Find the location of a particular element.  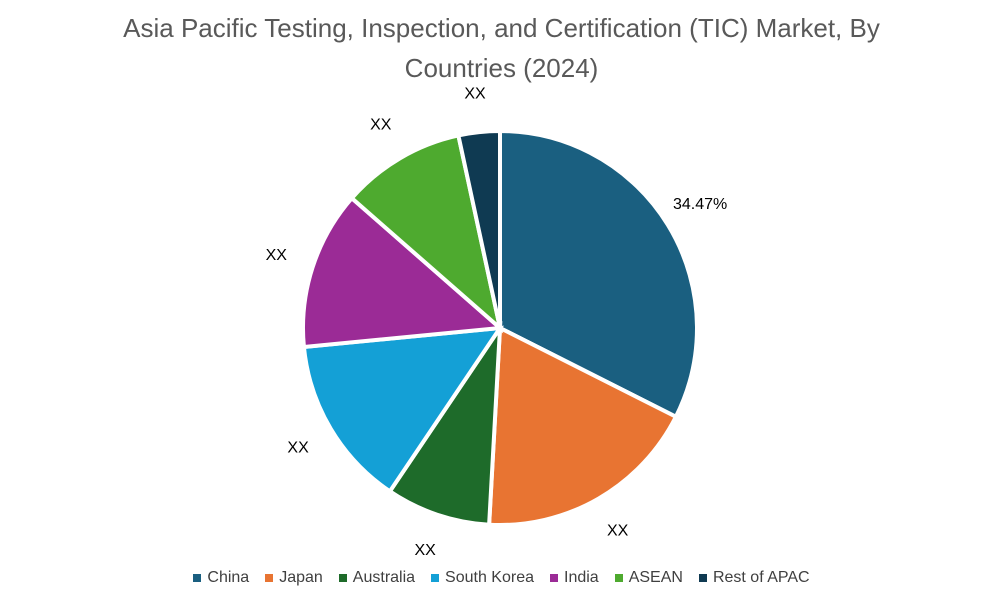

legend-item: Rest of APAC is located at coordinates (754, 578).